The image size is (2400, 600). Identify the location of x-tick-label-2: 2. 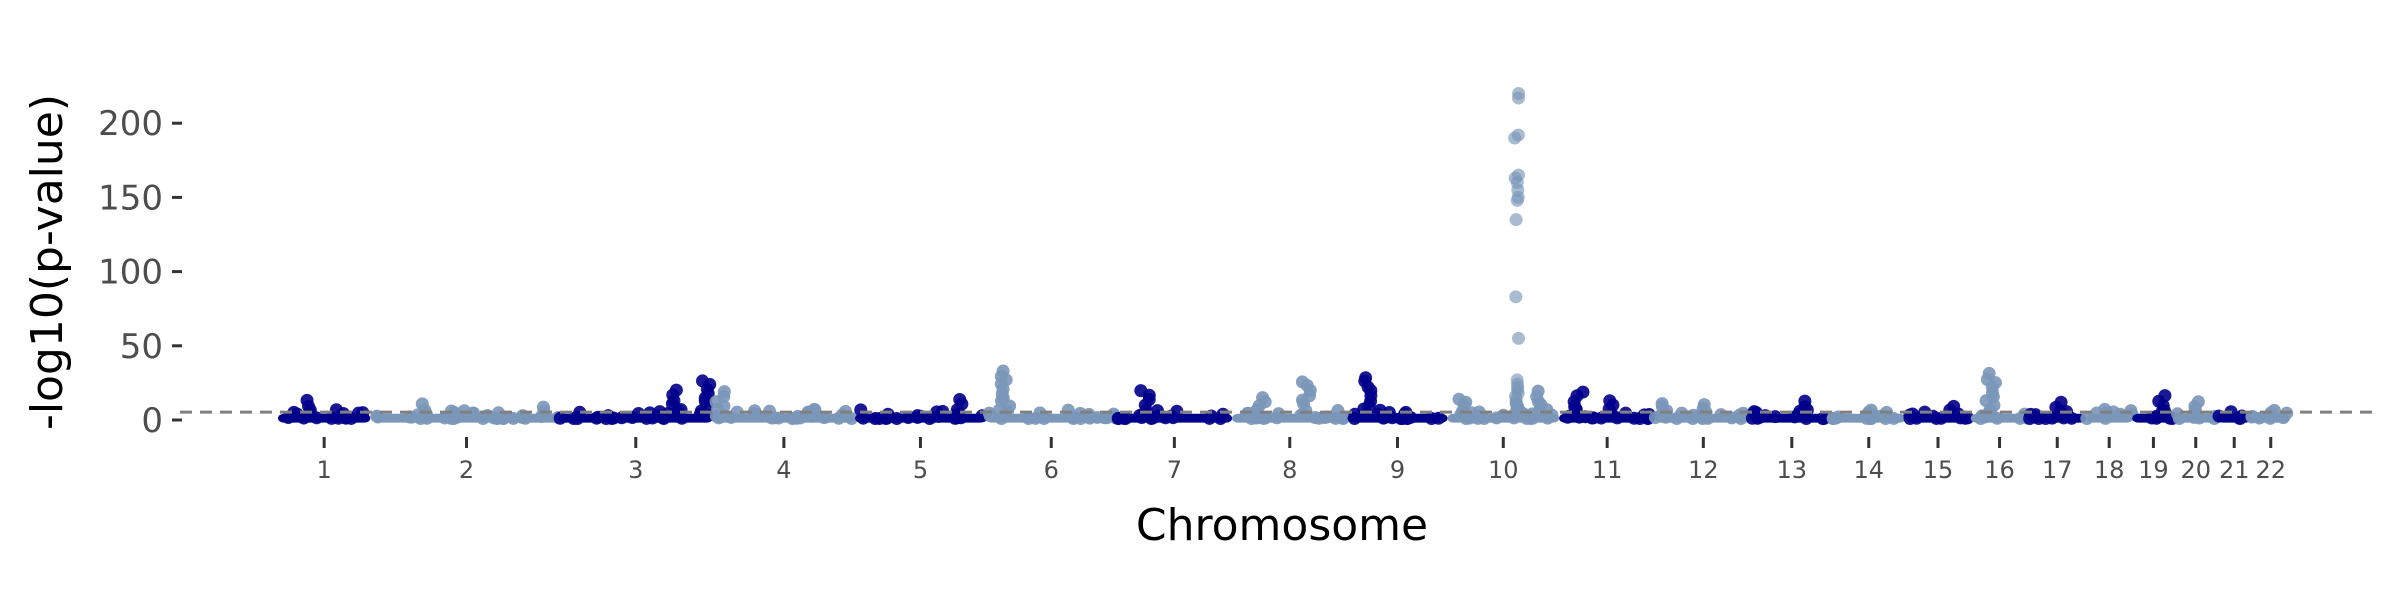
(466, 470).